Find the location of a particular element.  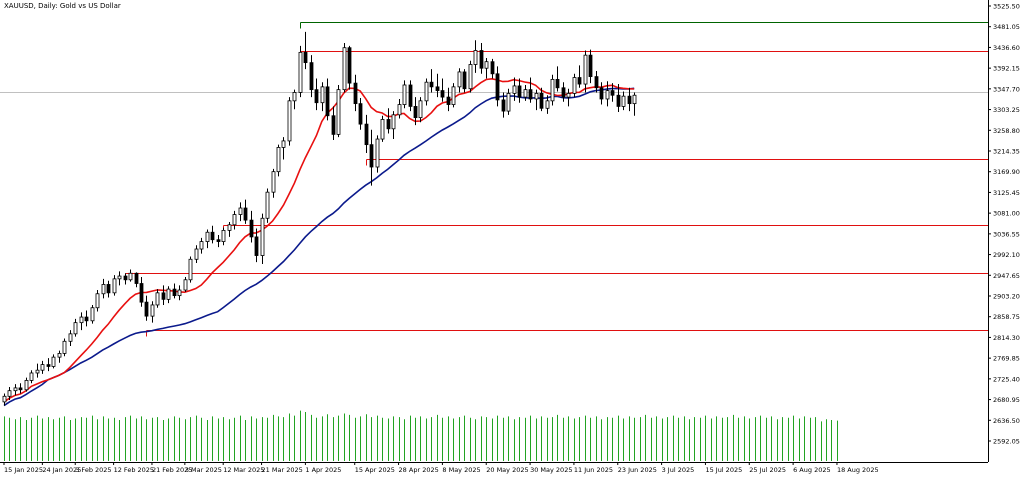

time-tick-label: 24 Jan 2025 is located at coordinates (61, 470).